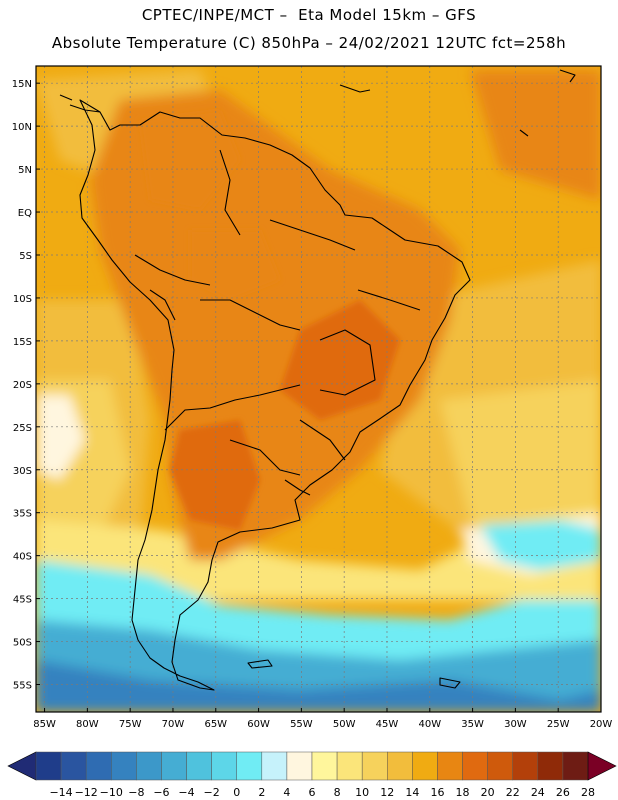 The width and height of the screenshot is (618, 800). I want to click on longitude-label: 80W, so click(87, 724).